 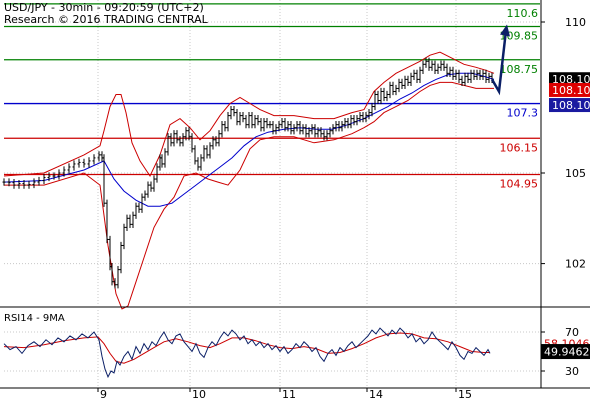 What do you see at coordinates (289, 394) in the screenshot?
I see `xtick-label: 11` at bounding box center [289, 394].